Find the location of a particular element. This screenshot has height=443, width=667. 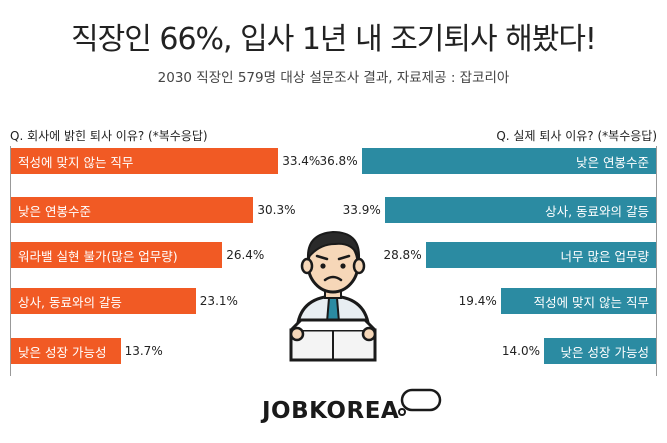

left-bar-value-label: 23.1% is located at coordinates (218, 301).